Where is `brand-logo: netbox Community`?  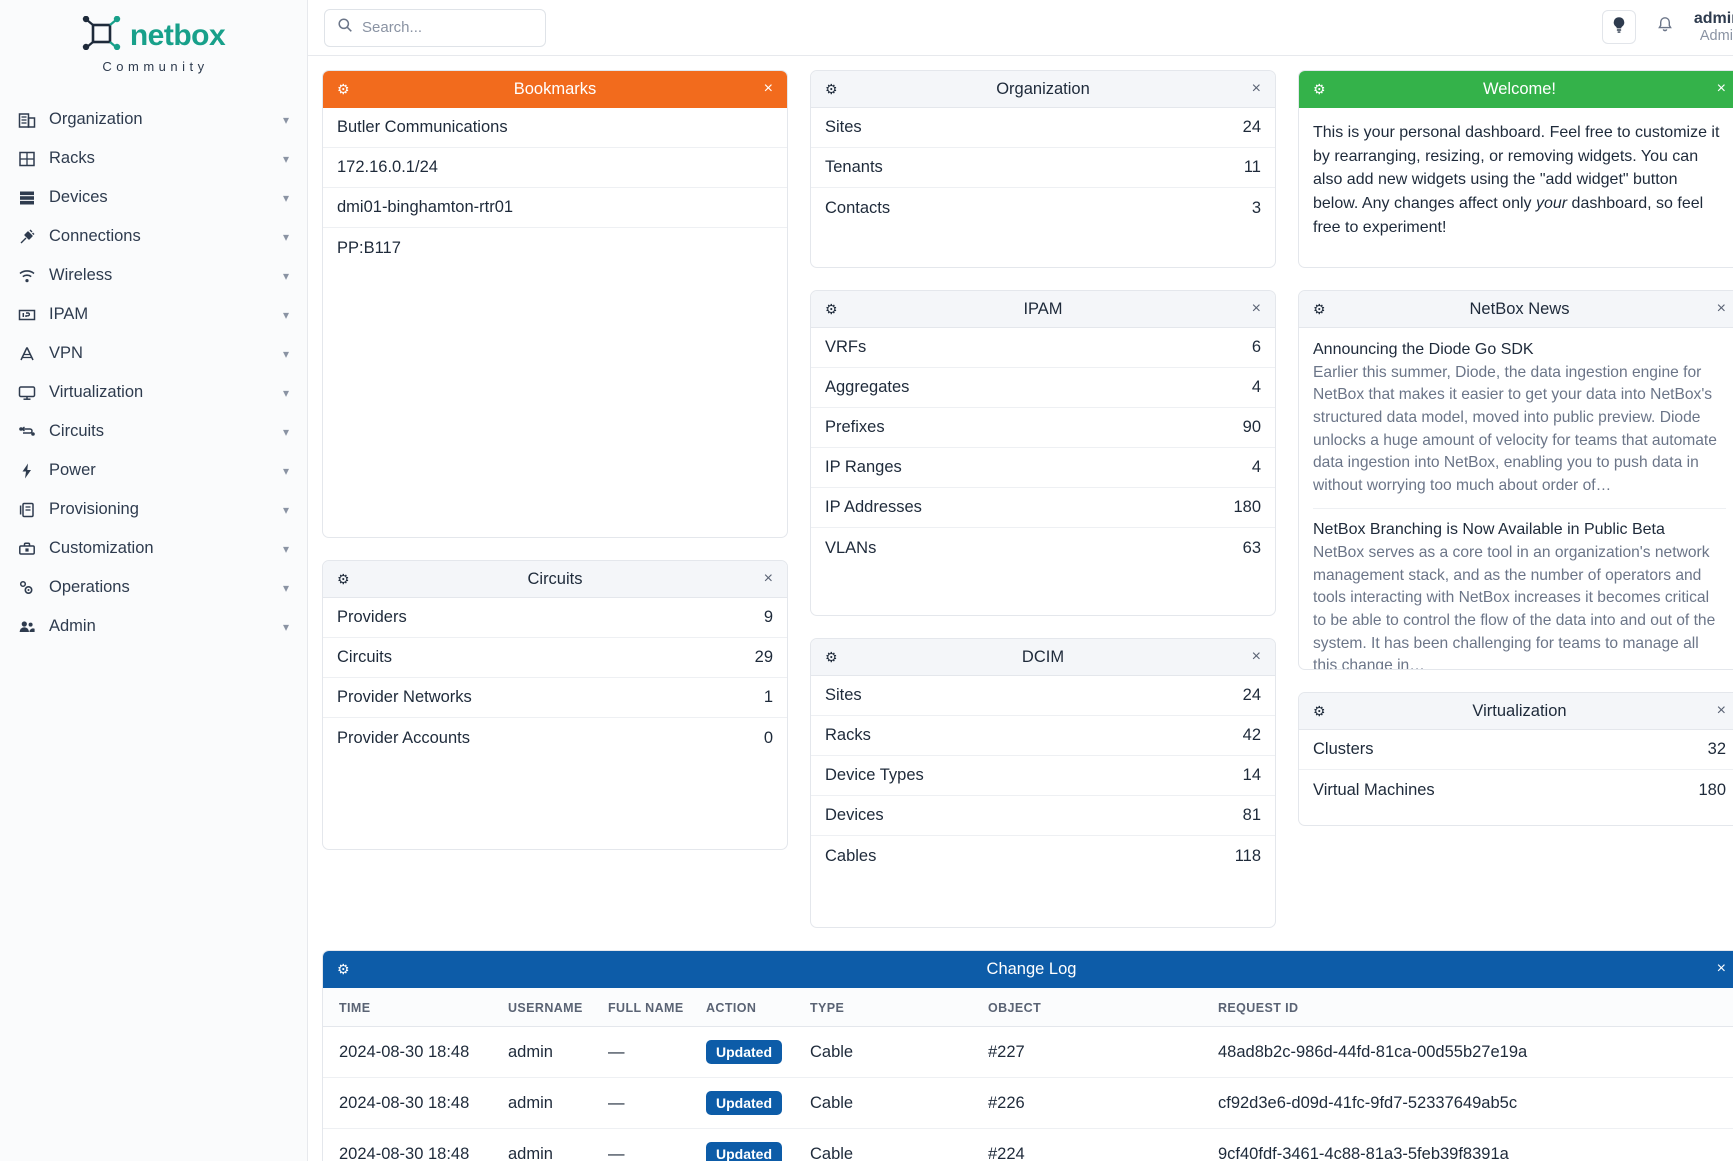 brand-logo: netbox Community is located at coordinates (153, 50).